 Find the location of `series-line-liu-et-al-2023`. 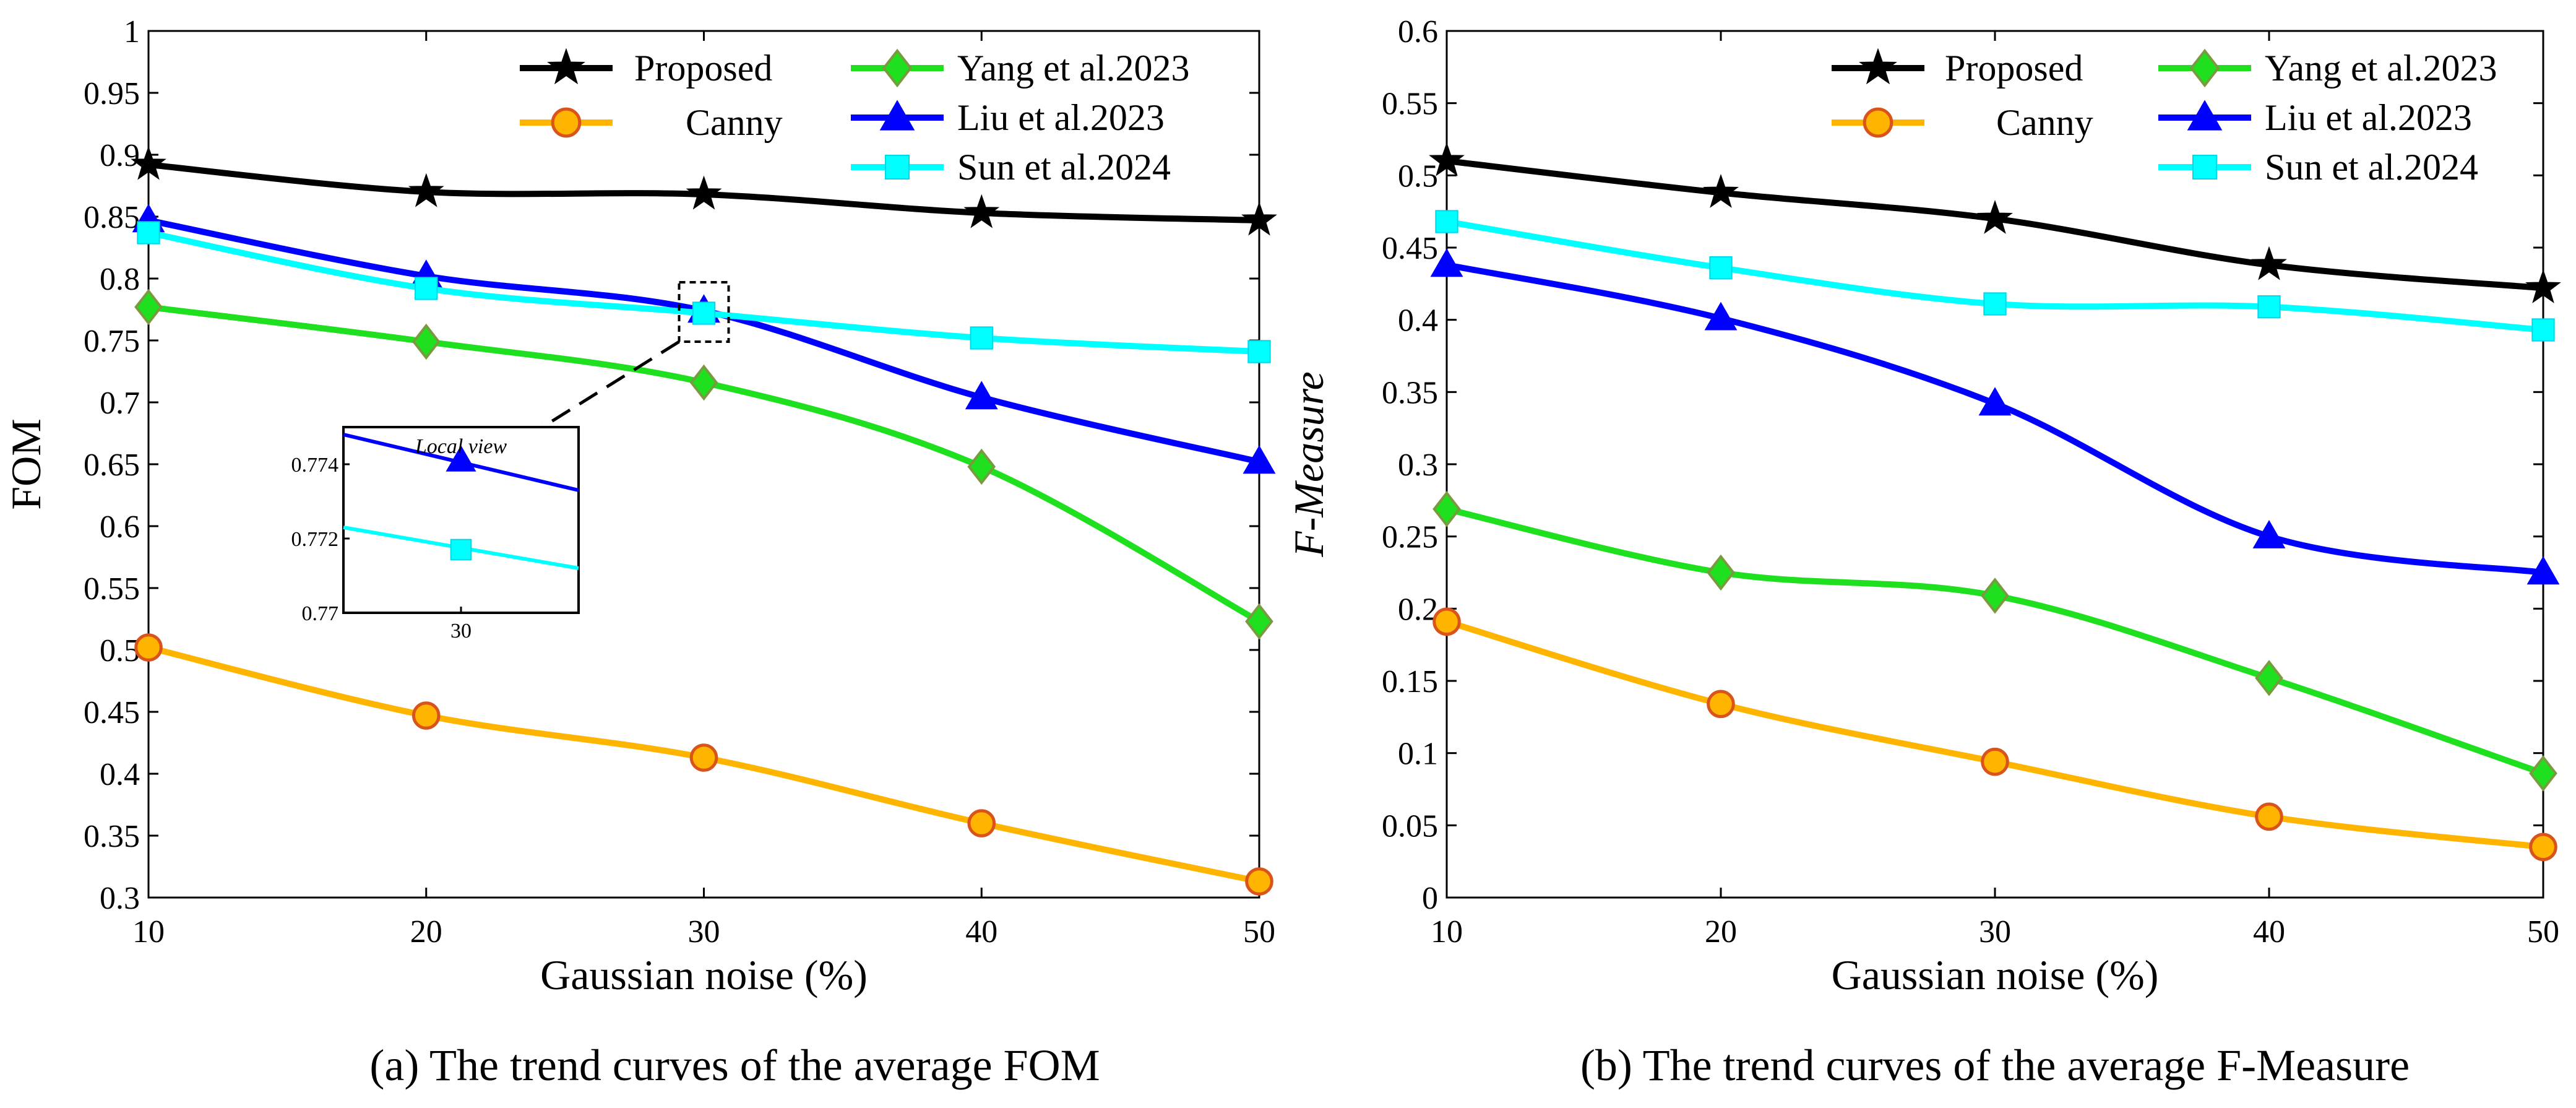

series-line-liu-et-al-2023 is located at coordinates (704, 341).